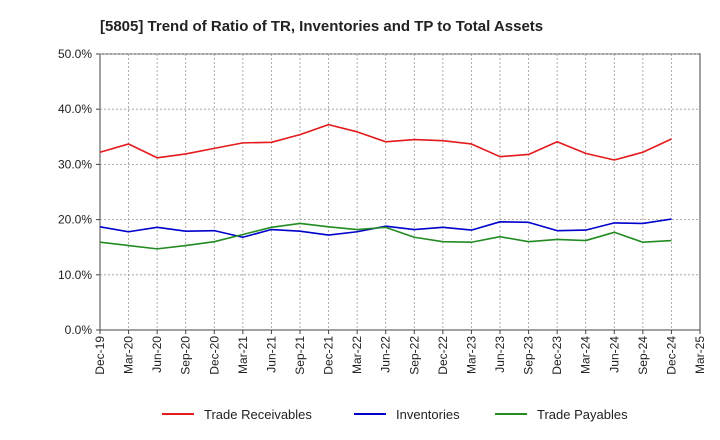  Describe the element at coordinates (643, 355) in the screenshot. I see `x-tick-label: Sep-24` at that location.